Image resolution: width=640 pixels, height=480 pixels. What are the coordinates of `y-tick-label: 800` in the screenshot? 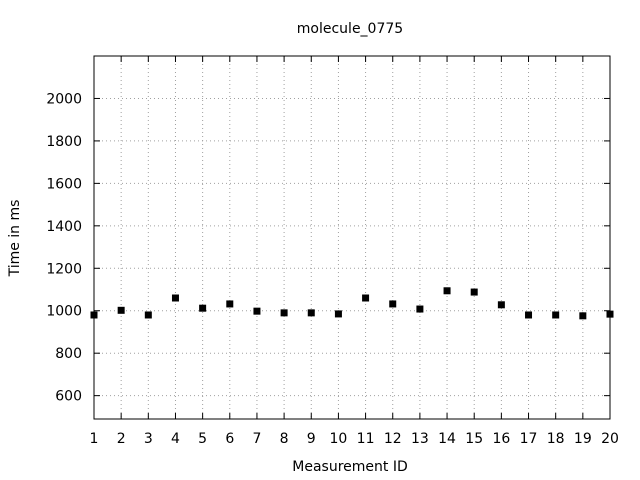 It's located at (68, 354).